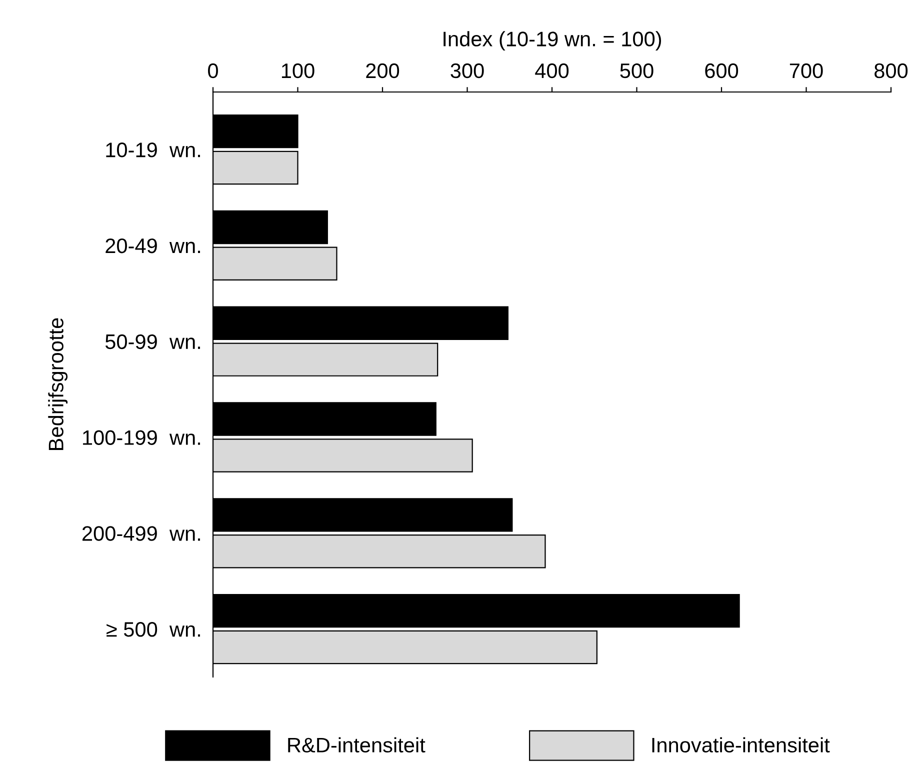 The width and height of the screenshot is (915, 762). I want to click on y-tick-label: 10-19 wn., so click(153, 150).